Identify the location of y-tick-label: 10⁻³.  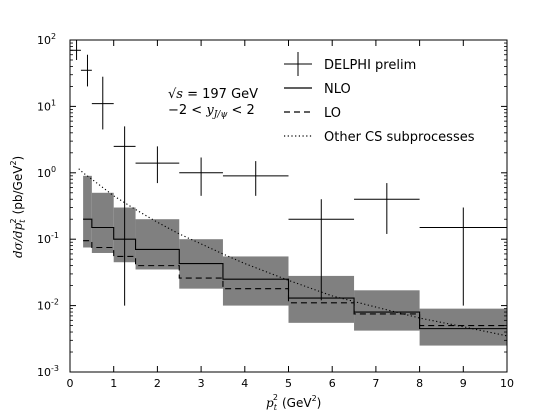
(48, 371).